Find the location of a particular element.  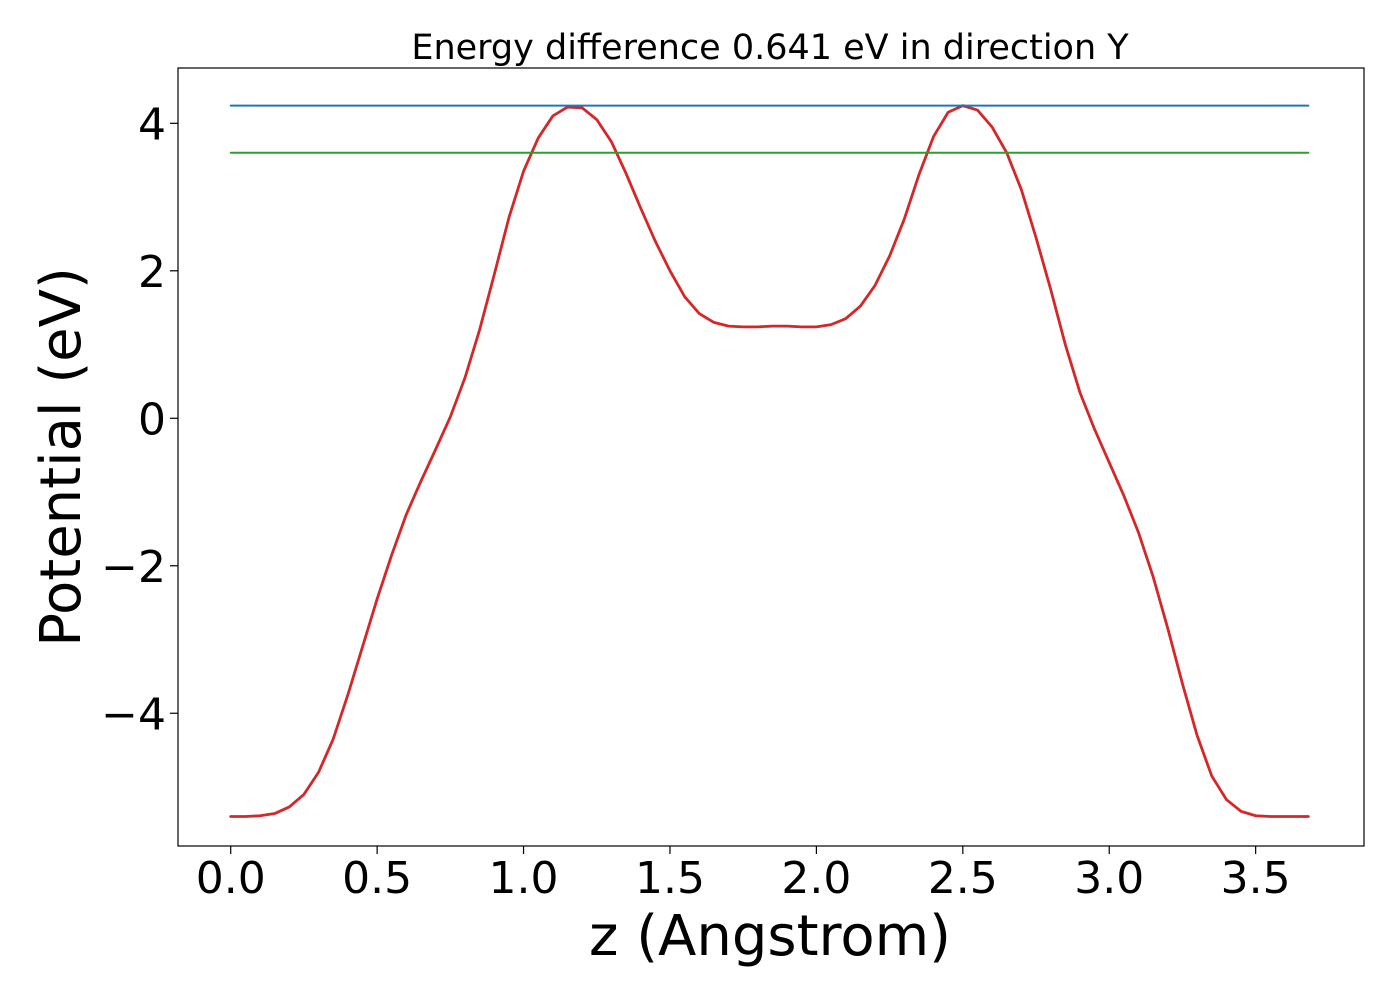

y-tick-label: 2 is located at coordinates (152, 272).